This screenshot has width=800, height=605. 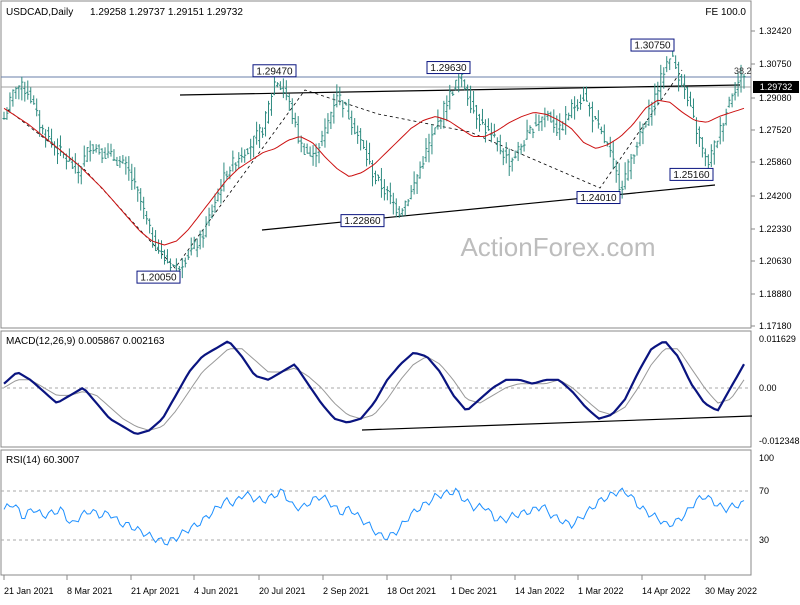 I want to click on macd-layer, so click(x=374, y=387).